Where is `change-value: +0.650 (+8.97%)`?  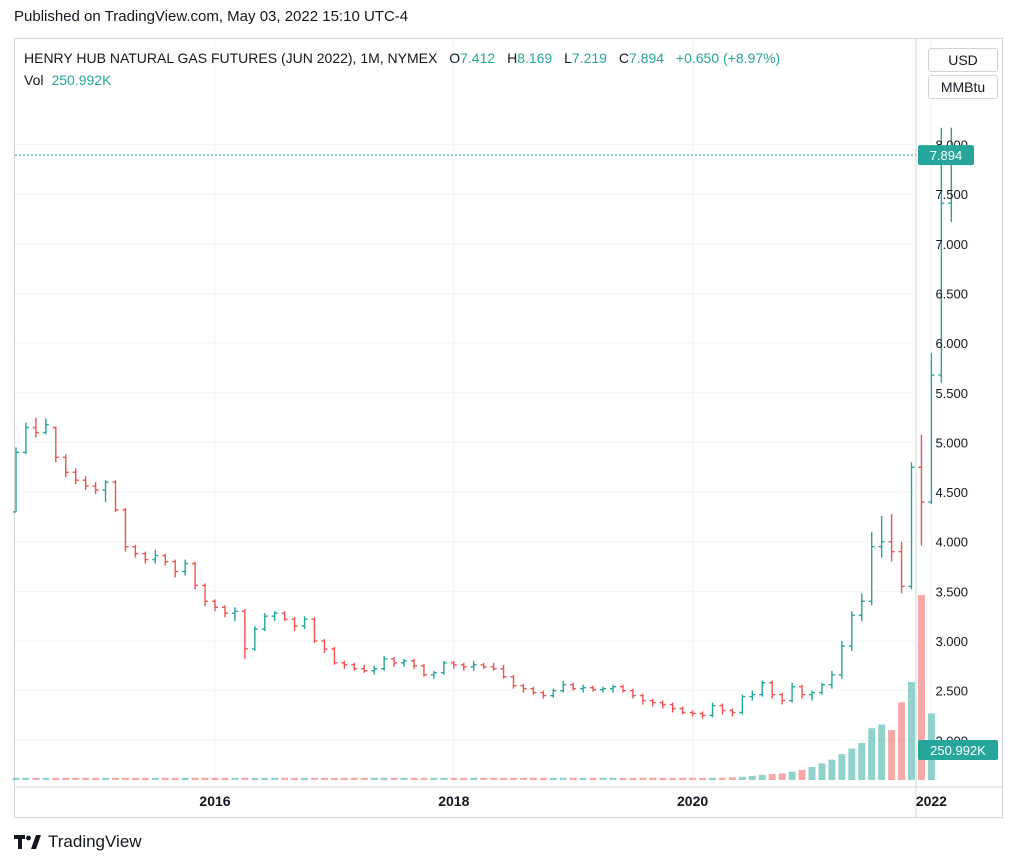
change-value: +0.650 (+8.97%) is located at coordinates (728, 58).